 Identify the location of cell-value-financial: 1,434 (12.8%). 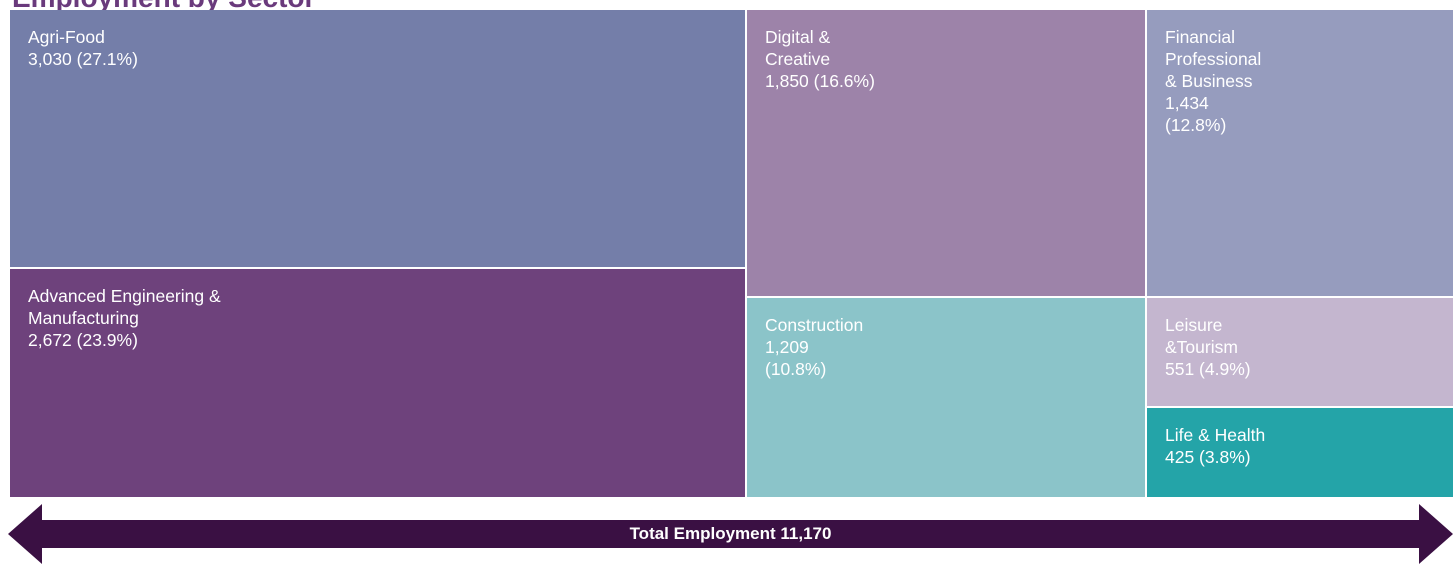
(1196, 114).